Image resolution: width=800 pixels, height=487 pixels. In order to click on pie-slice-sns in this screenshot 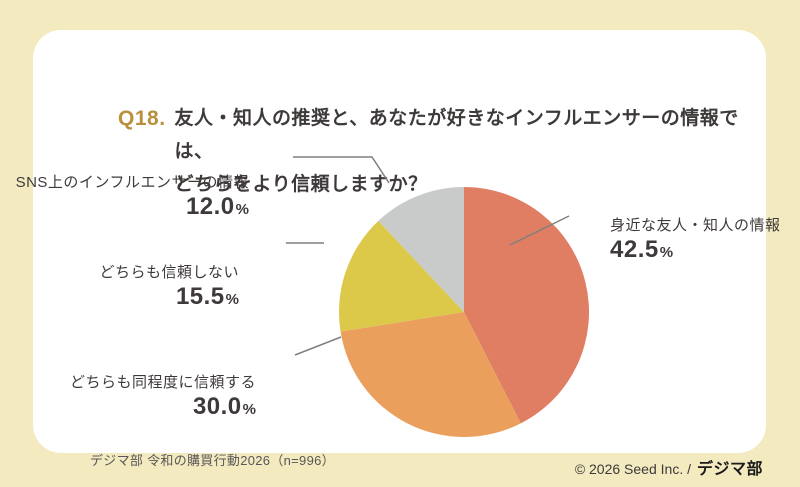, I will do `click(421, 249)`.